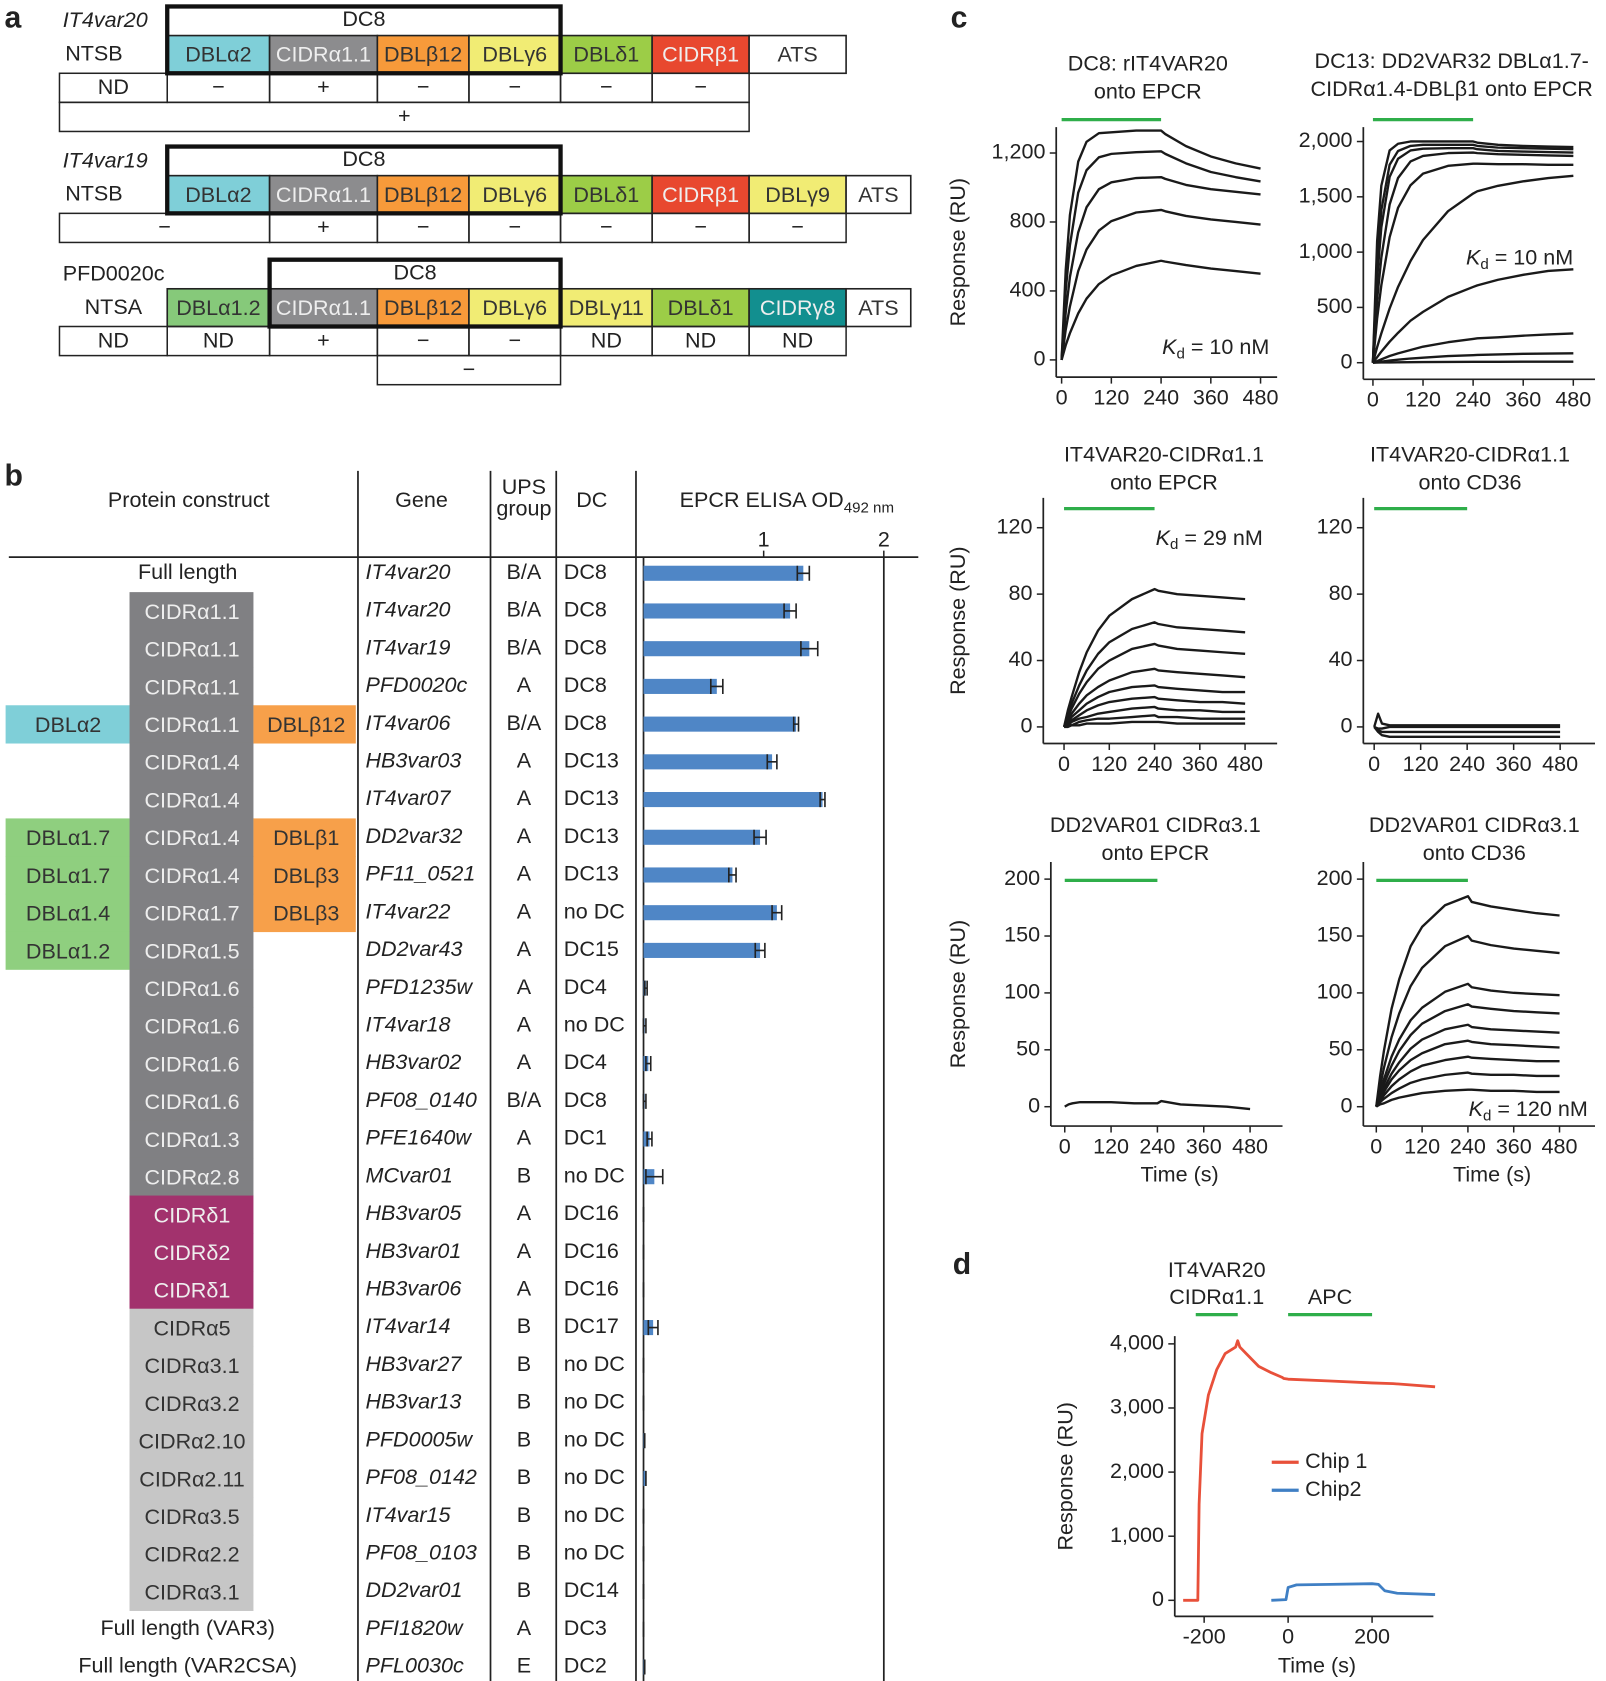 This screenshot has width=1606, height=1681. Describe the element at coordinates (1335, 934) in the screenshot. I see `y-tick-label: 150` at that location.